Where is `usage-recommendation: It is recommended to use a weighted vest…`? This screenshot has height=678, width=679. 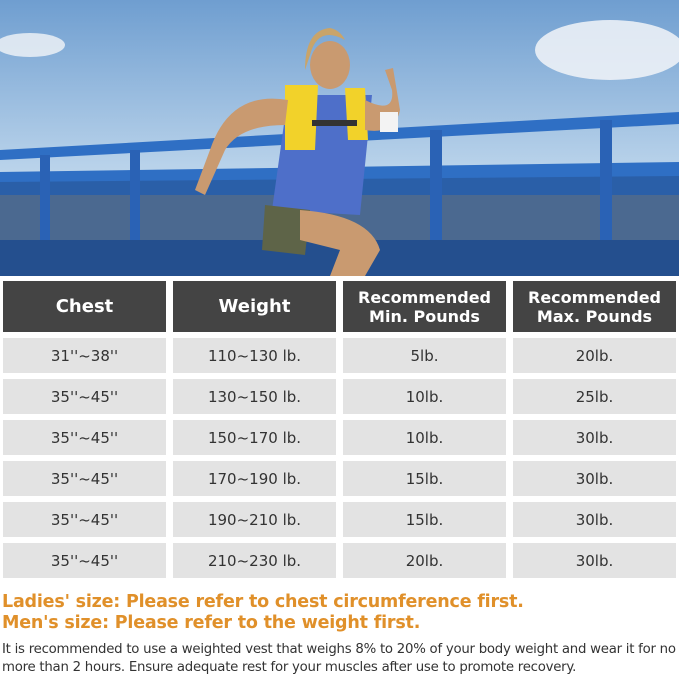 usage-recommendation: It is recommended to use a weighted vest… is located at coordinates (339, 658).